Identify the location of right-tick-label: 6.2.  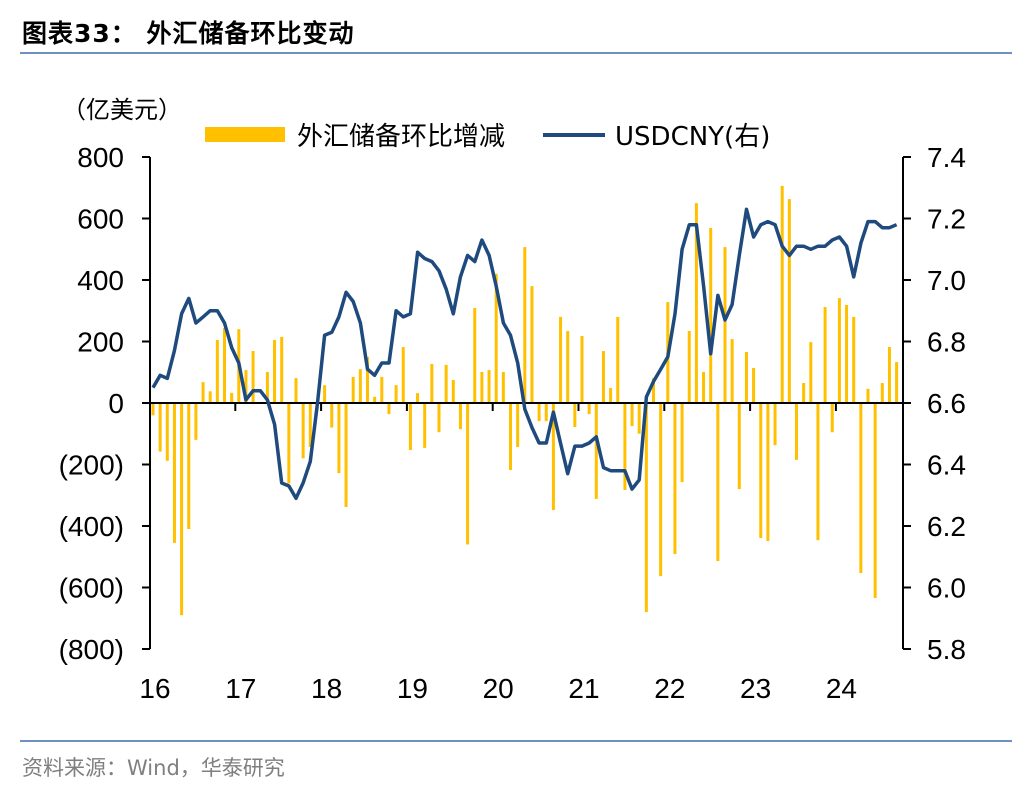
(946, 526).